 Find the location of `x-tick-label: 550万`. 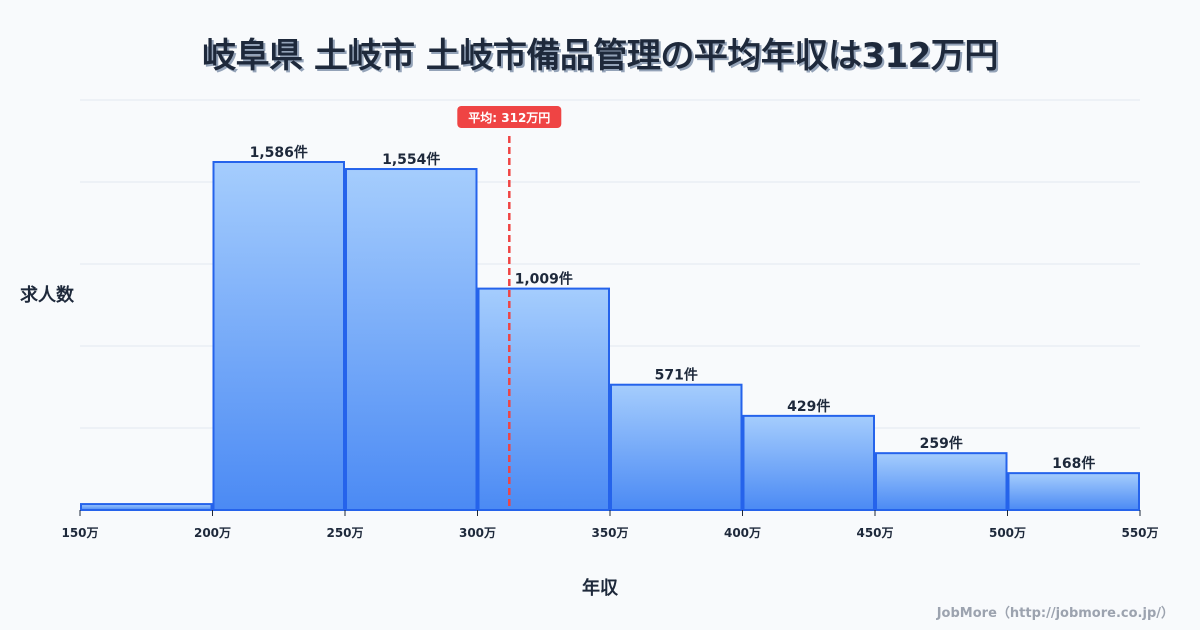

x-tick-label: 550万 is located at coordinates (1139, 533).